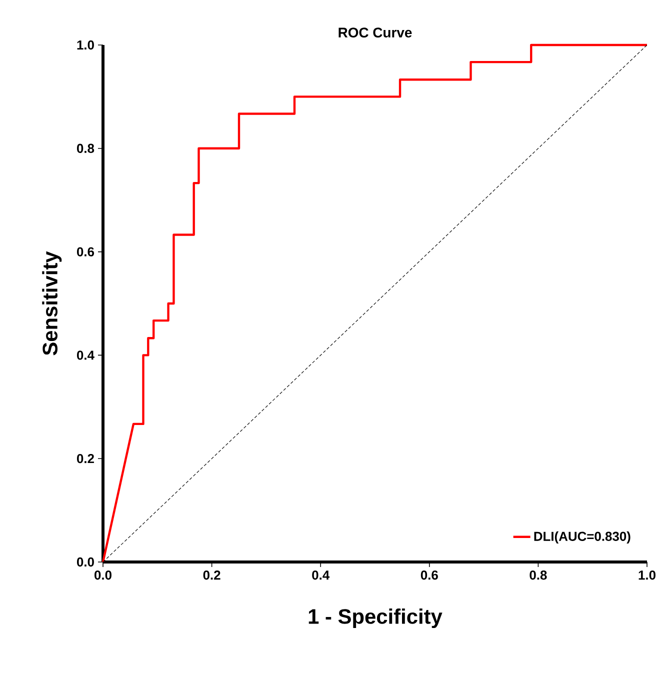 The image size is (665, 678). Describe the element at coordinates (85, 355) in the screenshot. I see `y-tick-label: 0.4` at that location.